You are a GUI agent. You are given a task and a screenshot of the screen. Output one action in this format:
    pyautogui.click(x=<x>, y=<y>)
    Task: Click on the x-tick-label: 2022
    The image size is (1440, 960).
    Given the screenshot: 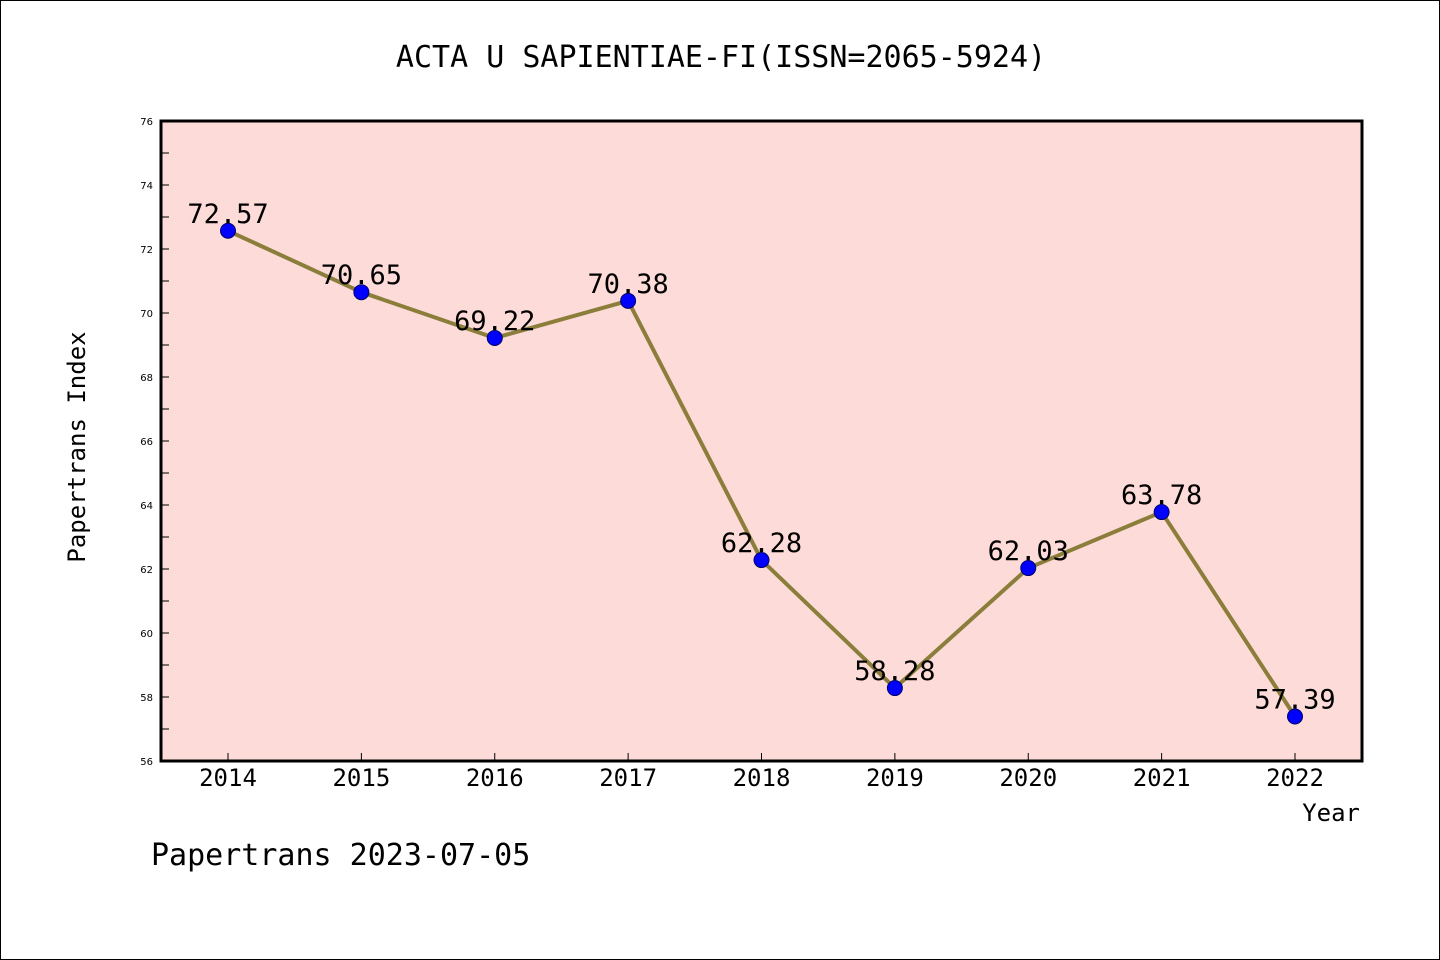 What is the action you would take?
    pyautogui.click(x=1295, y=778)
    